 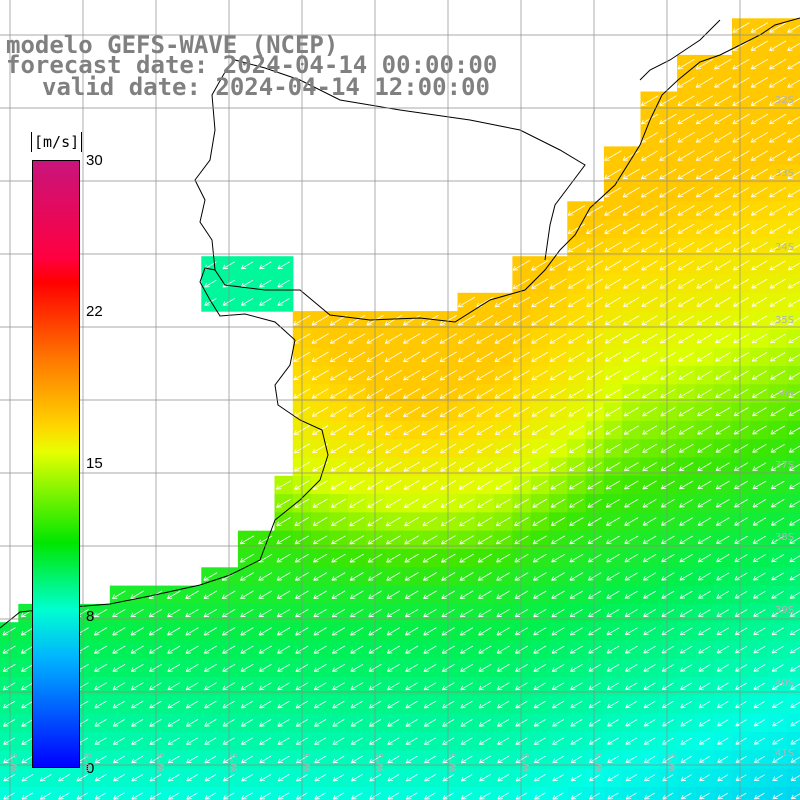 I want to click on legend-unit: [m/s], so click(x=57, y=142).